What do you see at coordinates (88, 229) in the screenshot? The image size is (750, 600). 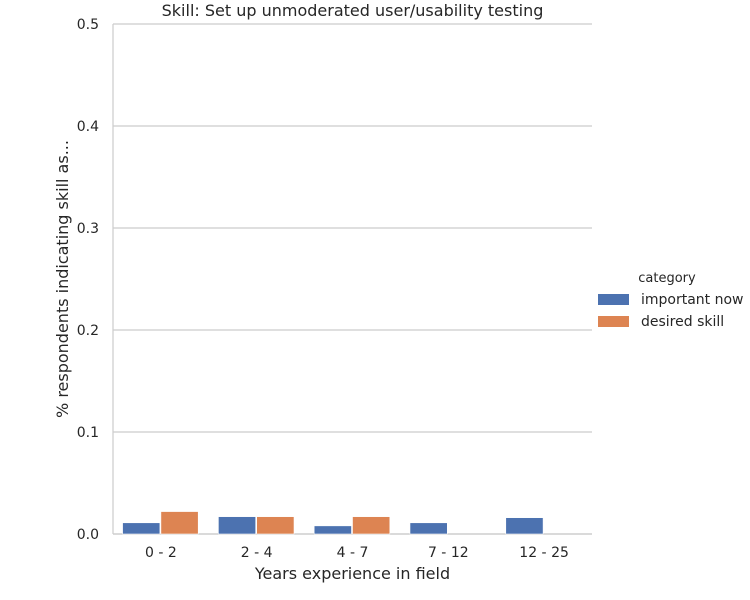 I see `y-tick-label: 0.3` at bounding box center [88, 229].